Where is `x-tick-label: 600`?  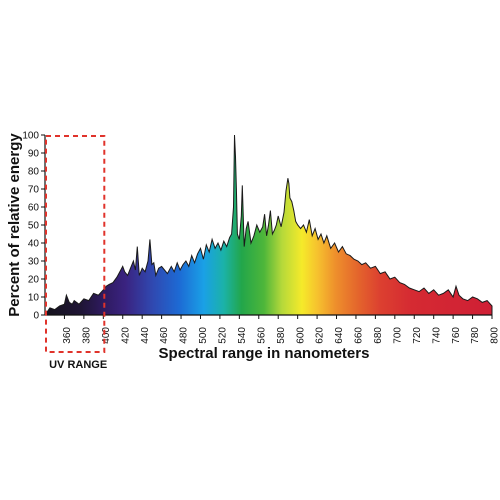 x-tick-label: 600 is located at coordinates (300, 335).